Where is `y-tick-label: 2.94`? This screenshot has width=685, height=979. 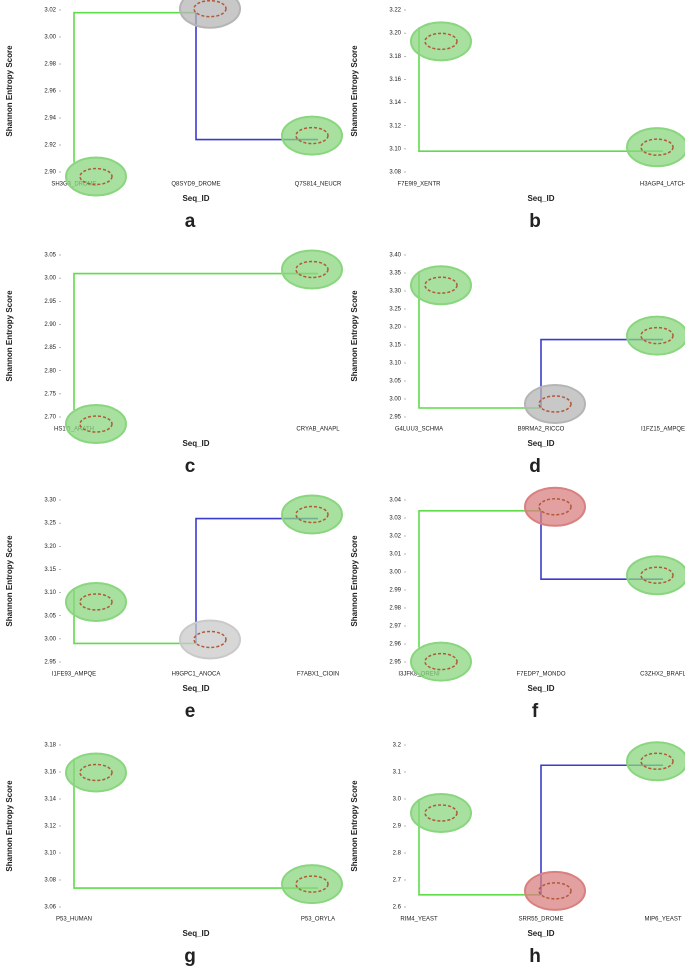 y-tick-label: 2.94 is located at coordinates (50, 119).